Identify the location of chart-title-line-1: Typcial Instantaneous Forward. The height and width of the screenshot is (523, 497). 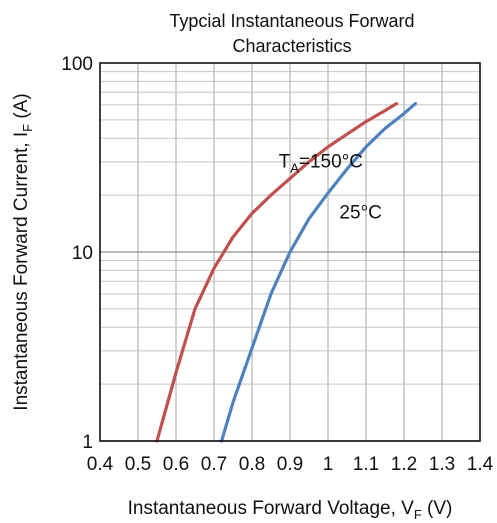
(291, 21).